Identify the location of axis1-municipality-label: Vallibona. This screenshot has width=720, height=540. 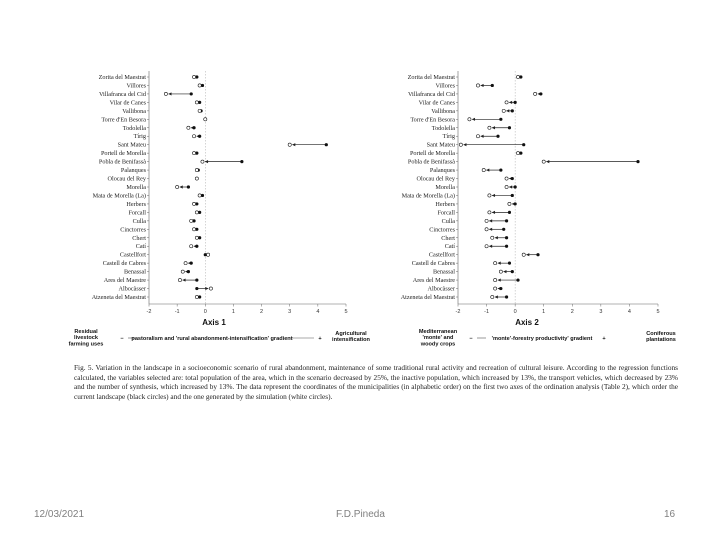
(134, 111).